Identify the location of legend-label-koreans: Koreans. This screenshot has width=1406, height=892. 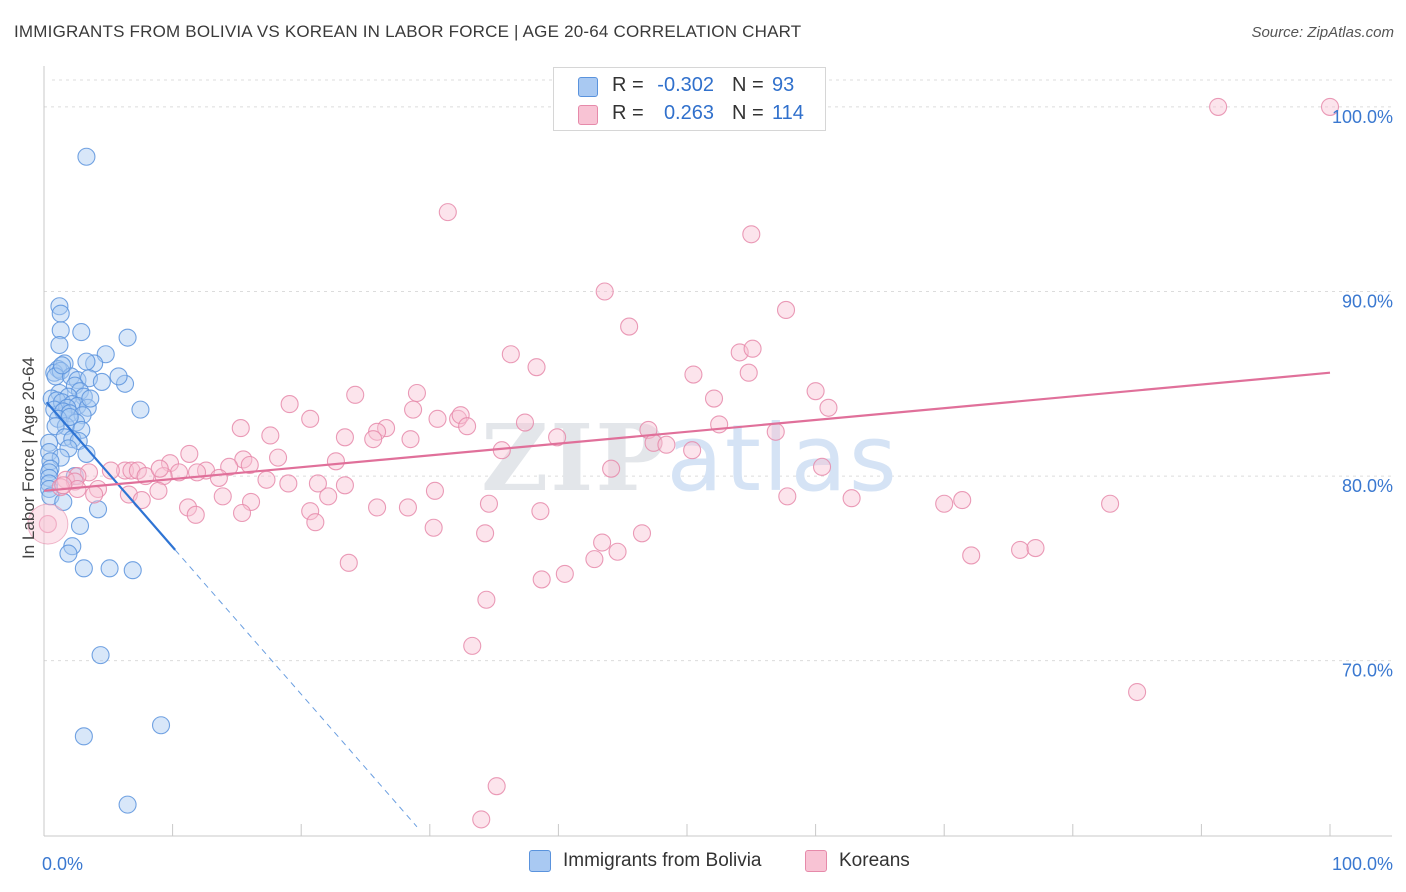
(874, 860).